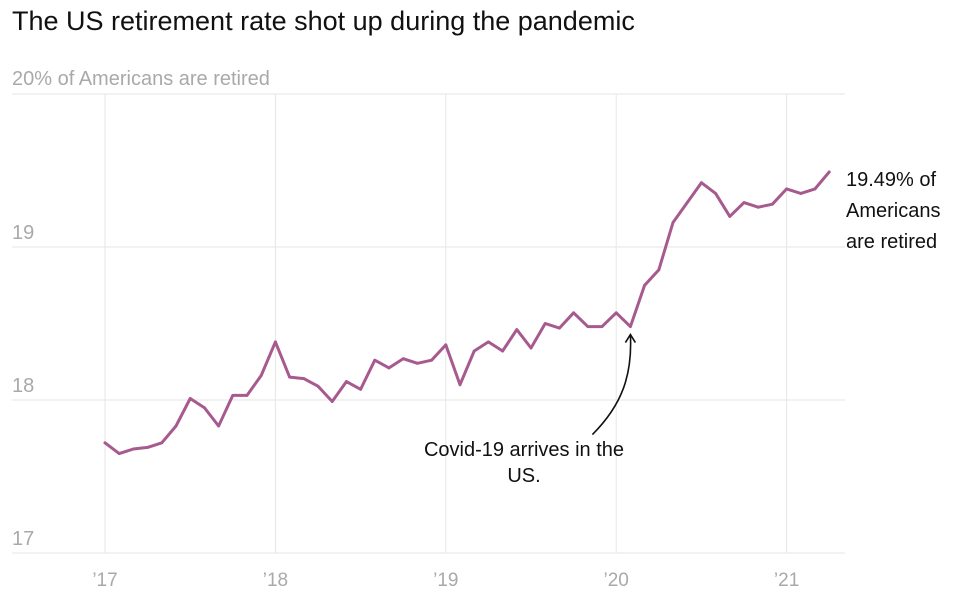 The height and width of the screenshot is (608, 967). I want to click on x-tick-label: ’19, so click(445, 580).